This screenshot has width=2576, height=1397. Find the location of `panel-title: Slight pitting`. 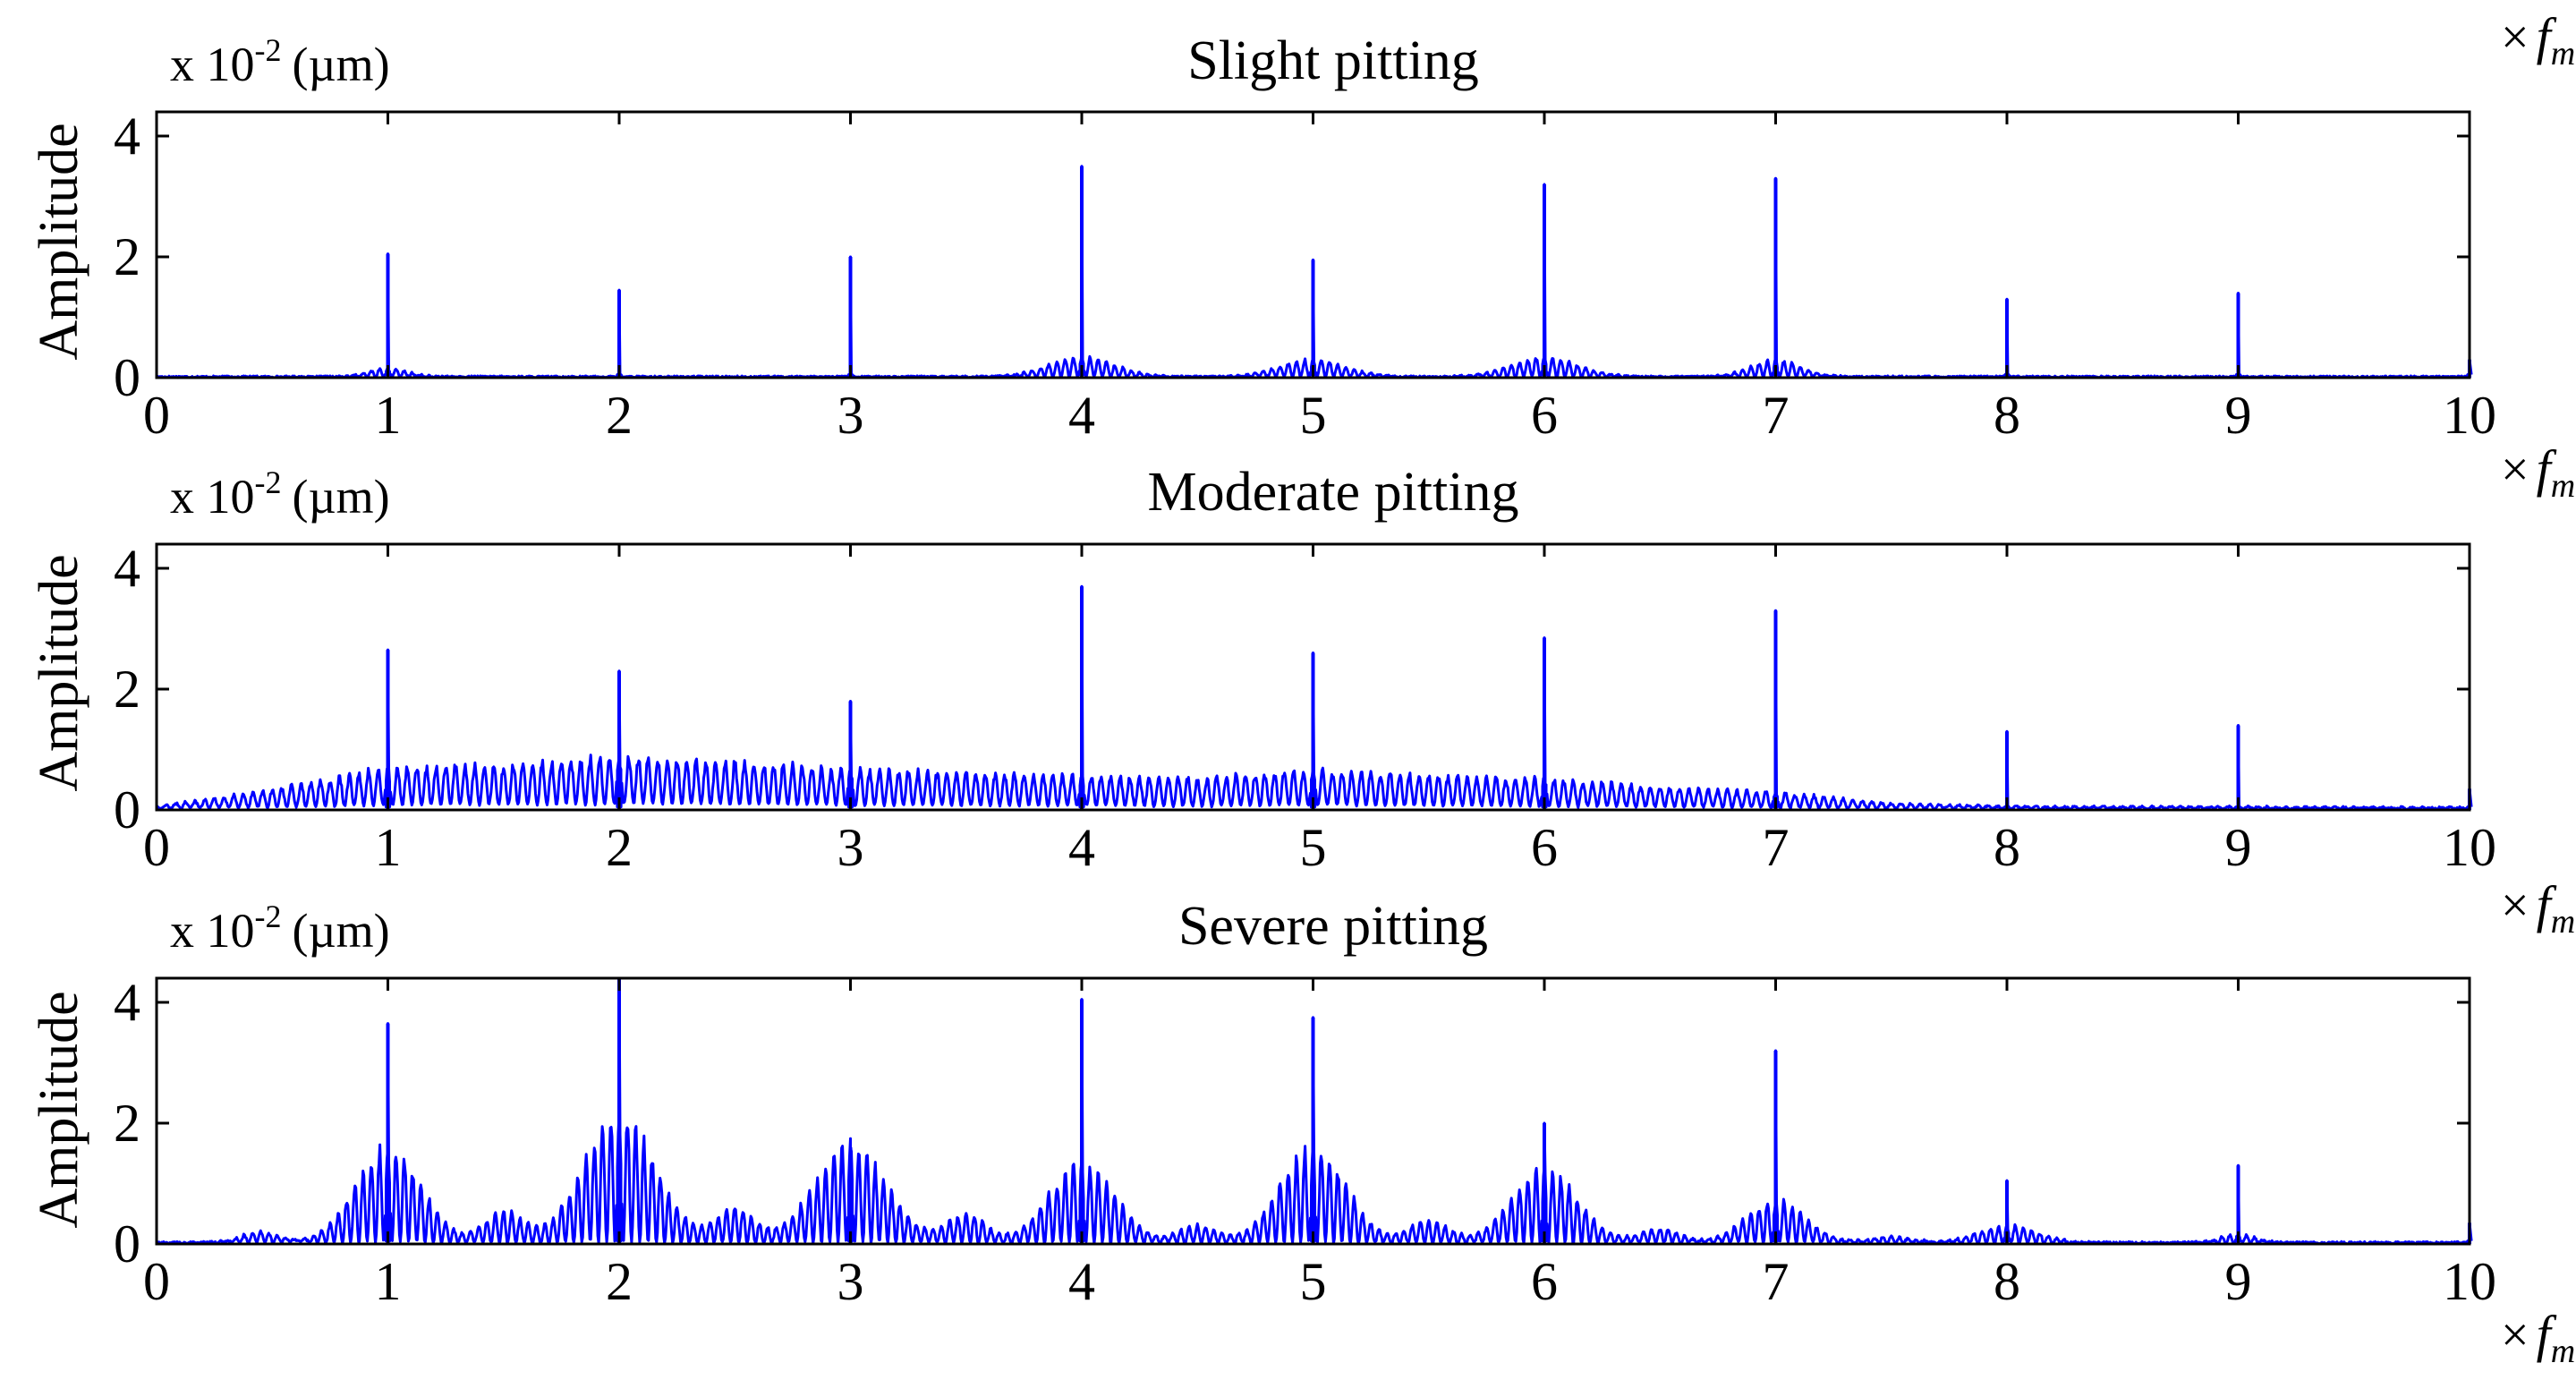

panel-title: Slight pitting is located at coordinates (1333, 61).